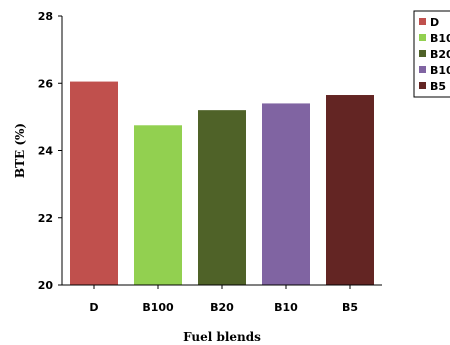 The height and width of the screenshot is (345, 450). Describe the element at coordinates (45, 16) in the screenshot. I see `y-tick-label: 28` at that location.